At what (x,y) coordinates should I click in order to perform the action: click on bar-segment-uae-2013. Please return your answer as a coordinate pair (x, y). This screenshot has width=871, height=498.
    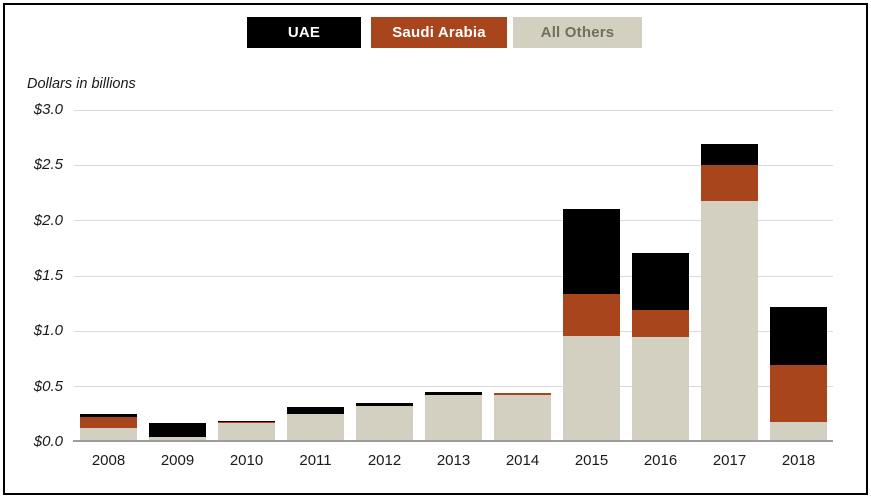
    Looking at the image, I should click on (453, 393).